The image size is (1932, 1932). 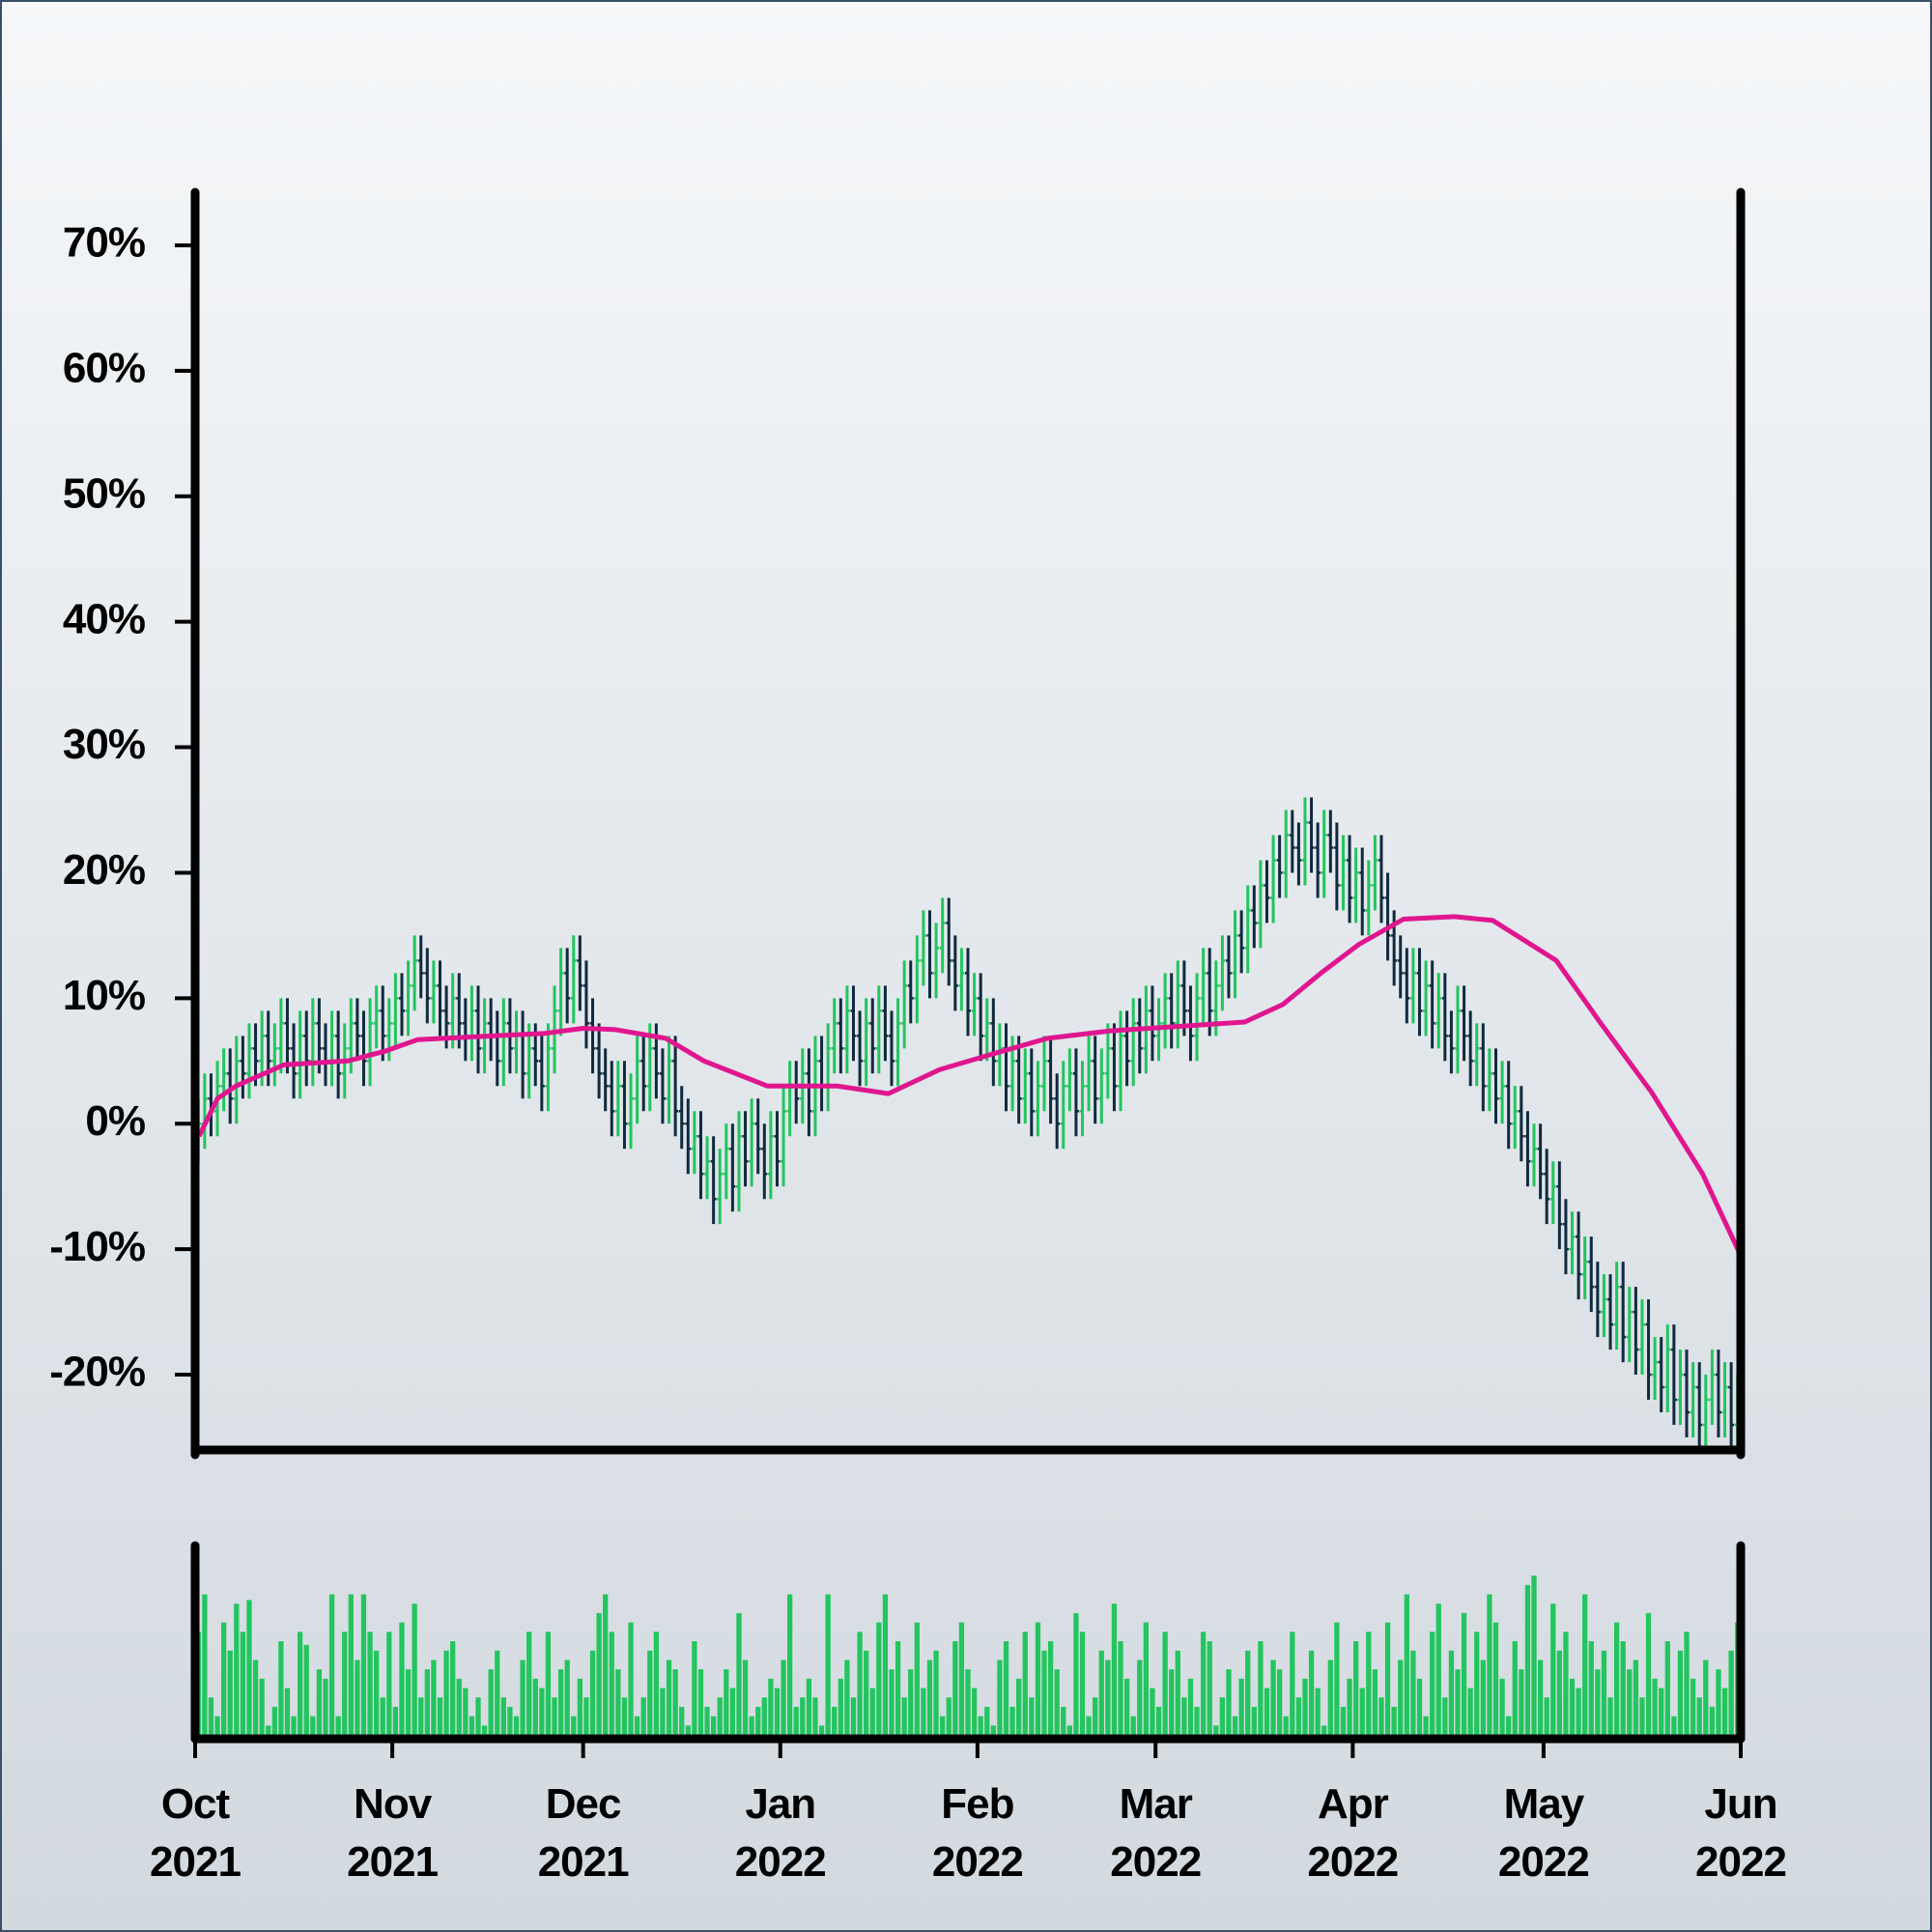 I want to click on x-tick-label: Jan 2022, so click(x=780, y=1833).